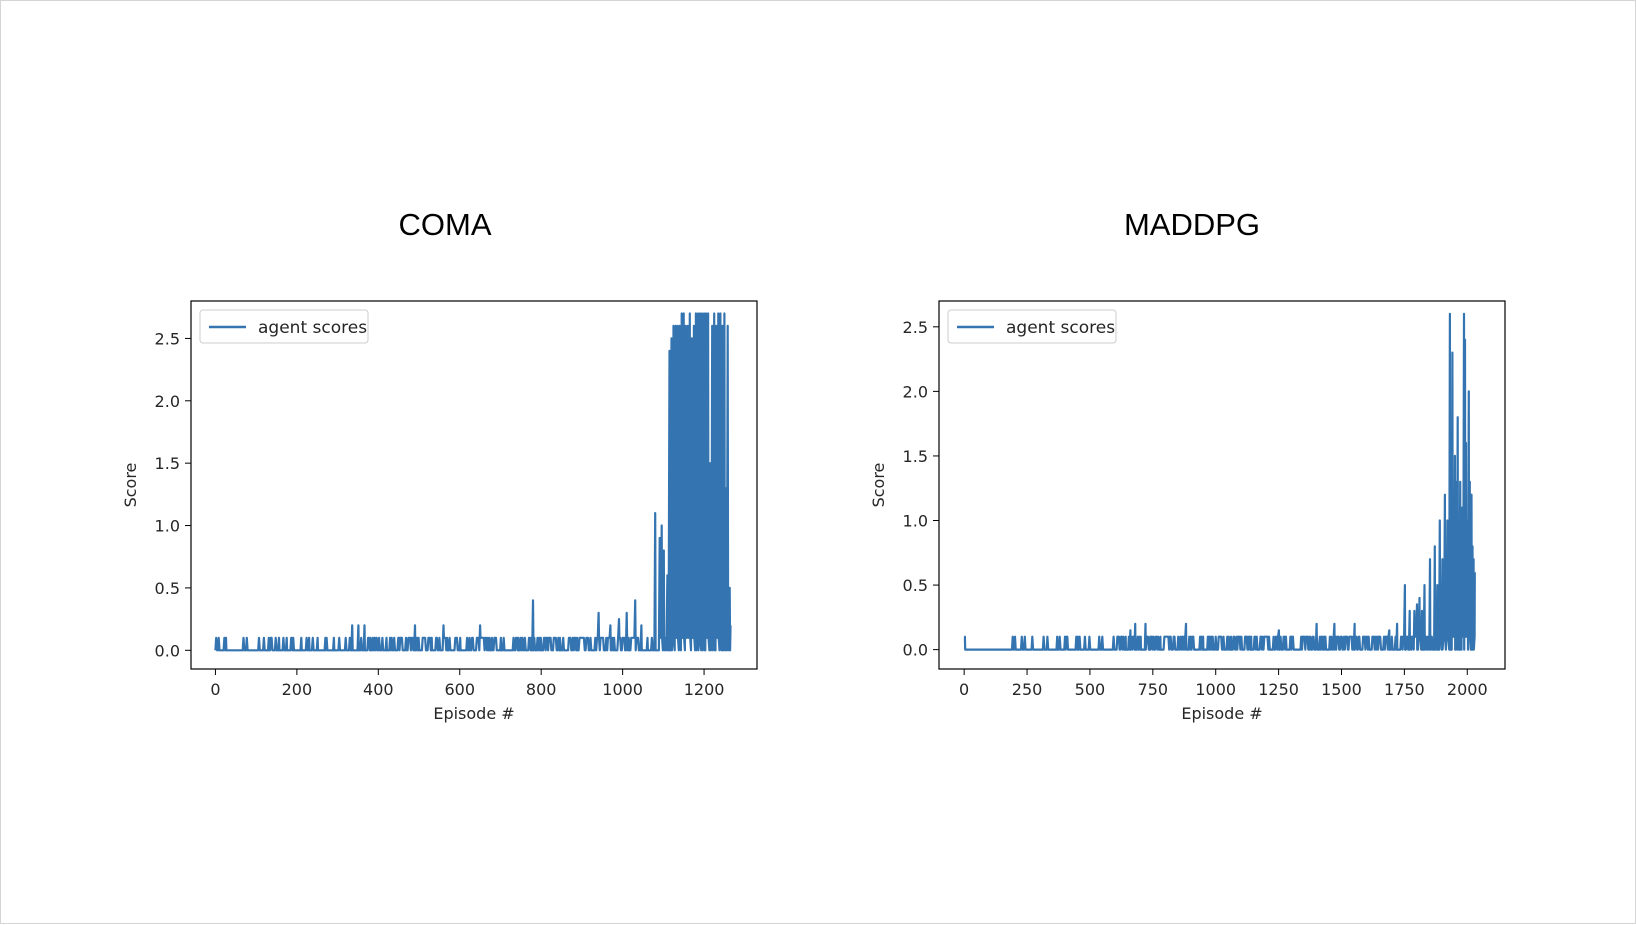 The height and width of the screenshot is (925, 1636). Describe the element at coordinates (1341, 689) in the screenshot. I see `x-tick-label: 1500` at that location.